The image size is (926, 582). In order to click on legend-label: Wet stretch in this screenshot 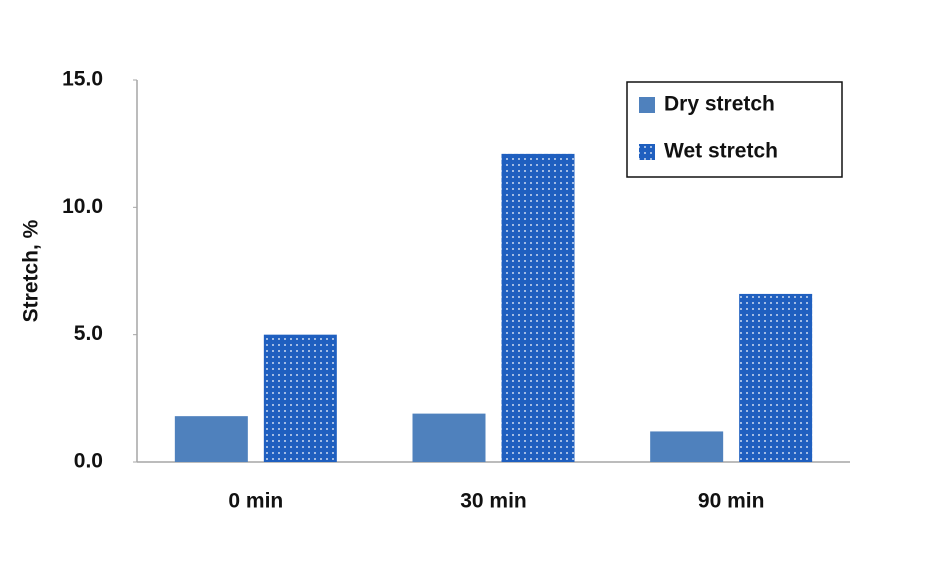, I will do `click(721, 151)`.